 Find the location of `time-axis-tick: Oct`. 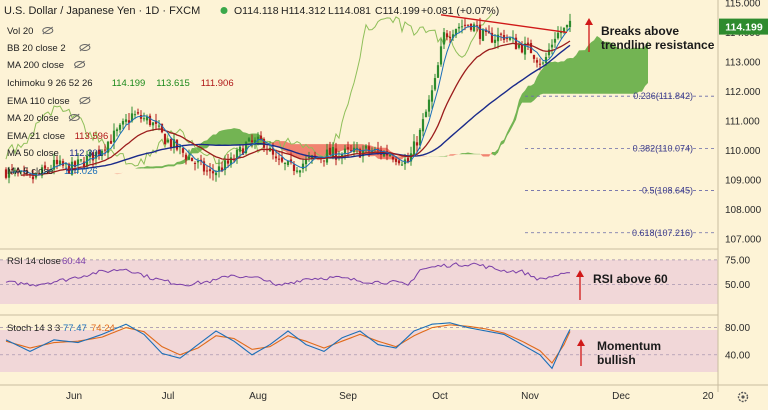

time-axis-tick: Oct is located at coordinates (440, 396).